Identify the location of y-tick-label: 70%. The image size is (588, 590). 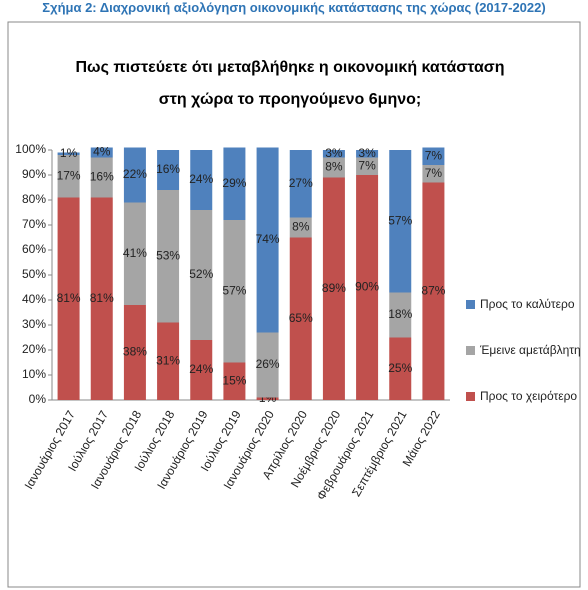
(34, 224).